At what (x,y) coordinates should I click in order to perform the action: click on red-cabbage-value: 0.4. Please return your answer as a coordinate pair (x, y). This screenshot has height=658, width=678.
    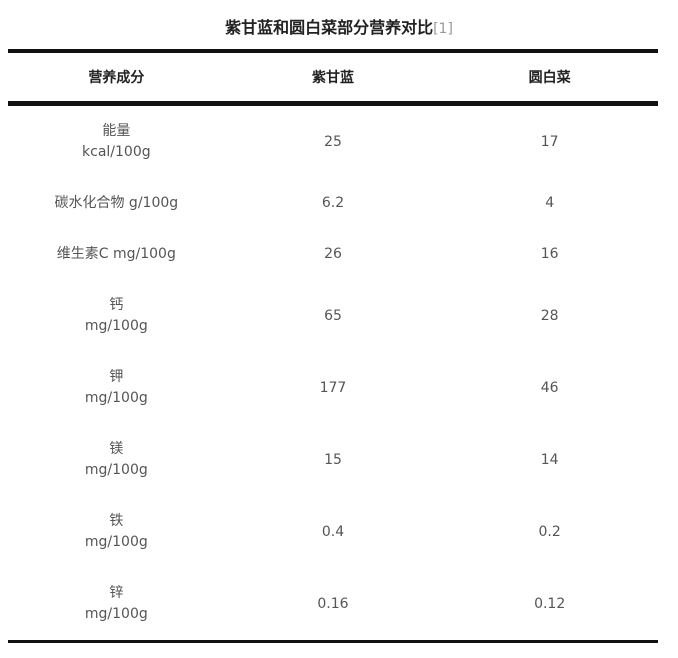
    Looking at the image, I should click on (333, 531).